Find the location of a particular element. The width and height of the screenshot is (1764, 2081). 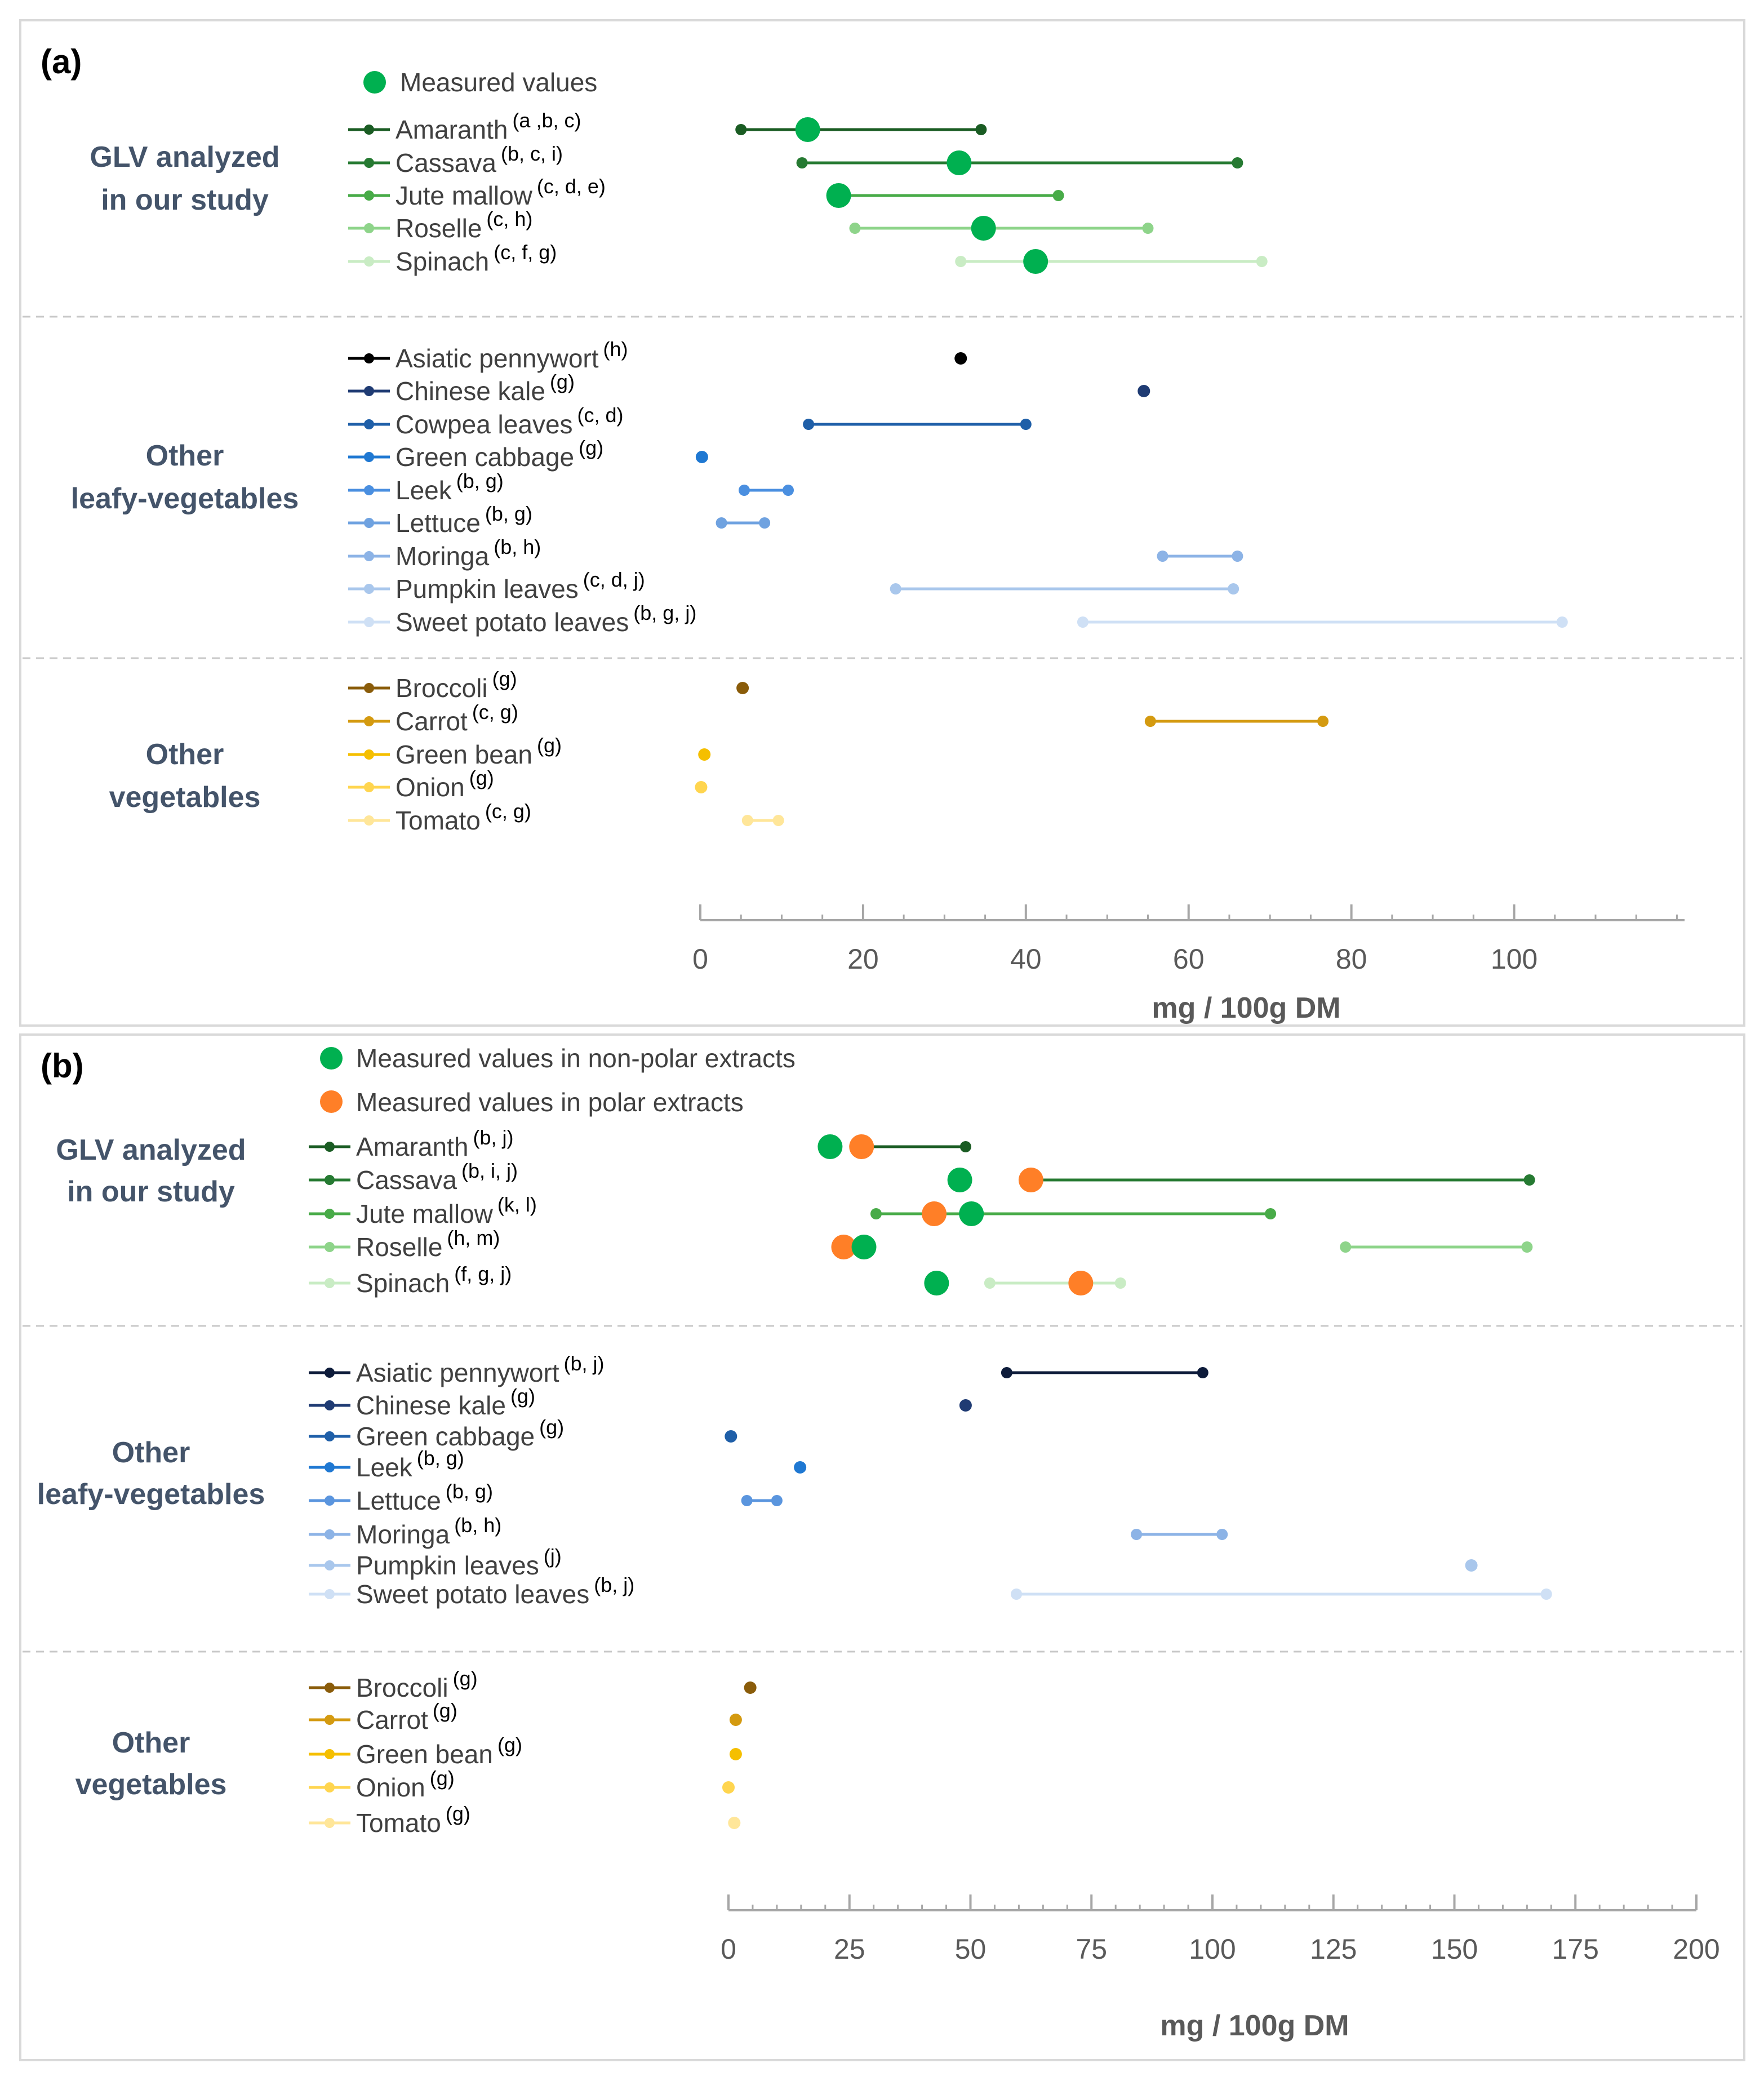

x-tick-label: 150 is located at coordinates (1454, 1949).